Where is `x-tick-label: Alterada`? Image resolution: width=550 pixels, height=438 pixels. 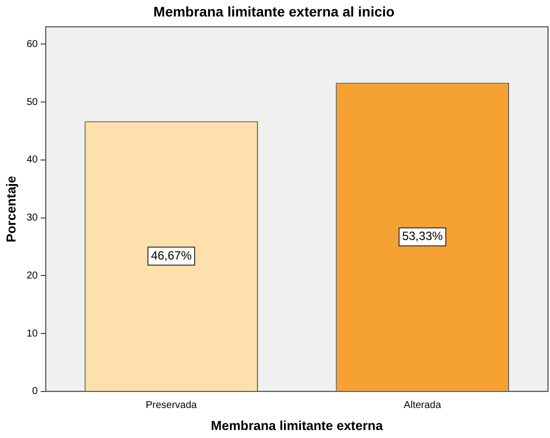 x-tick-label: Alterada is located at coordinates (423, 406).